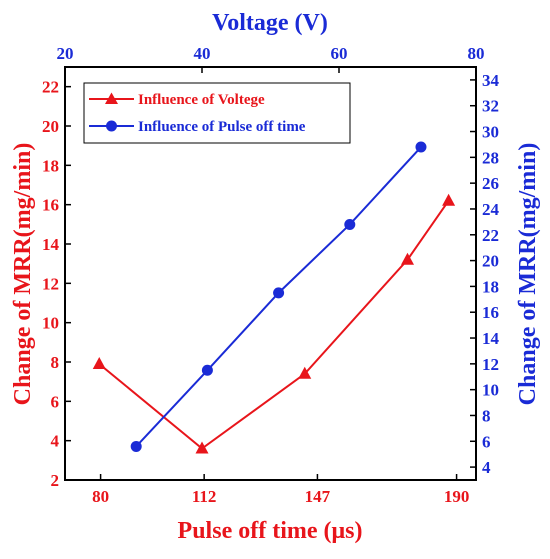 Image resolution: width=550 pixels, height=559 pixels. Describe the element at coordinates (222, 127) in the screenshot. I see `legend-label-pulse: Influence of Pulse off time` at that location.